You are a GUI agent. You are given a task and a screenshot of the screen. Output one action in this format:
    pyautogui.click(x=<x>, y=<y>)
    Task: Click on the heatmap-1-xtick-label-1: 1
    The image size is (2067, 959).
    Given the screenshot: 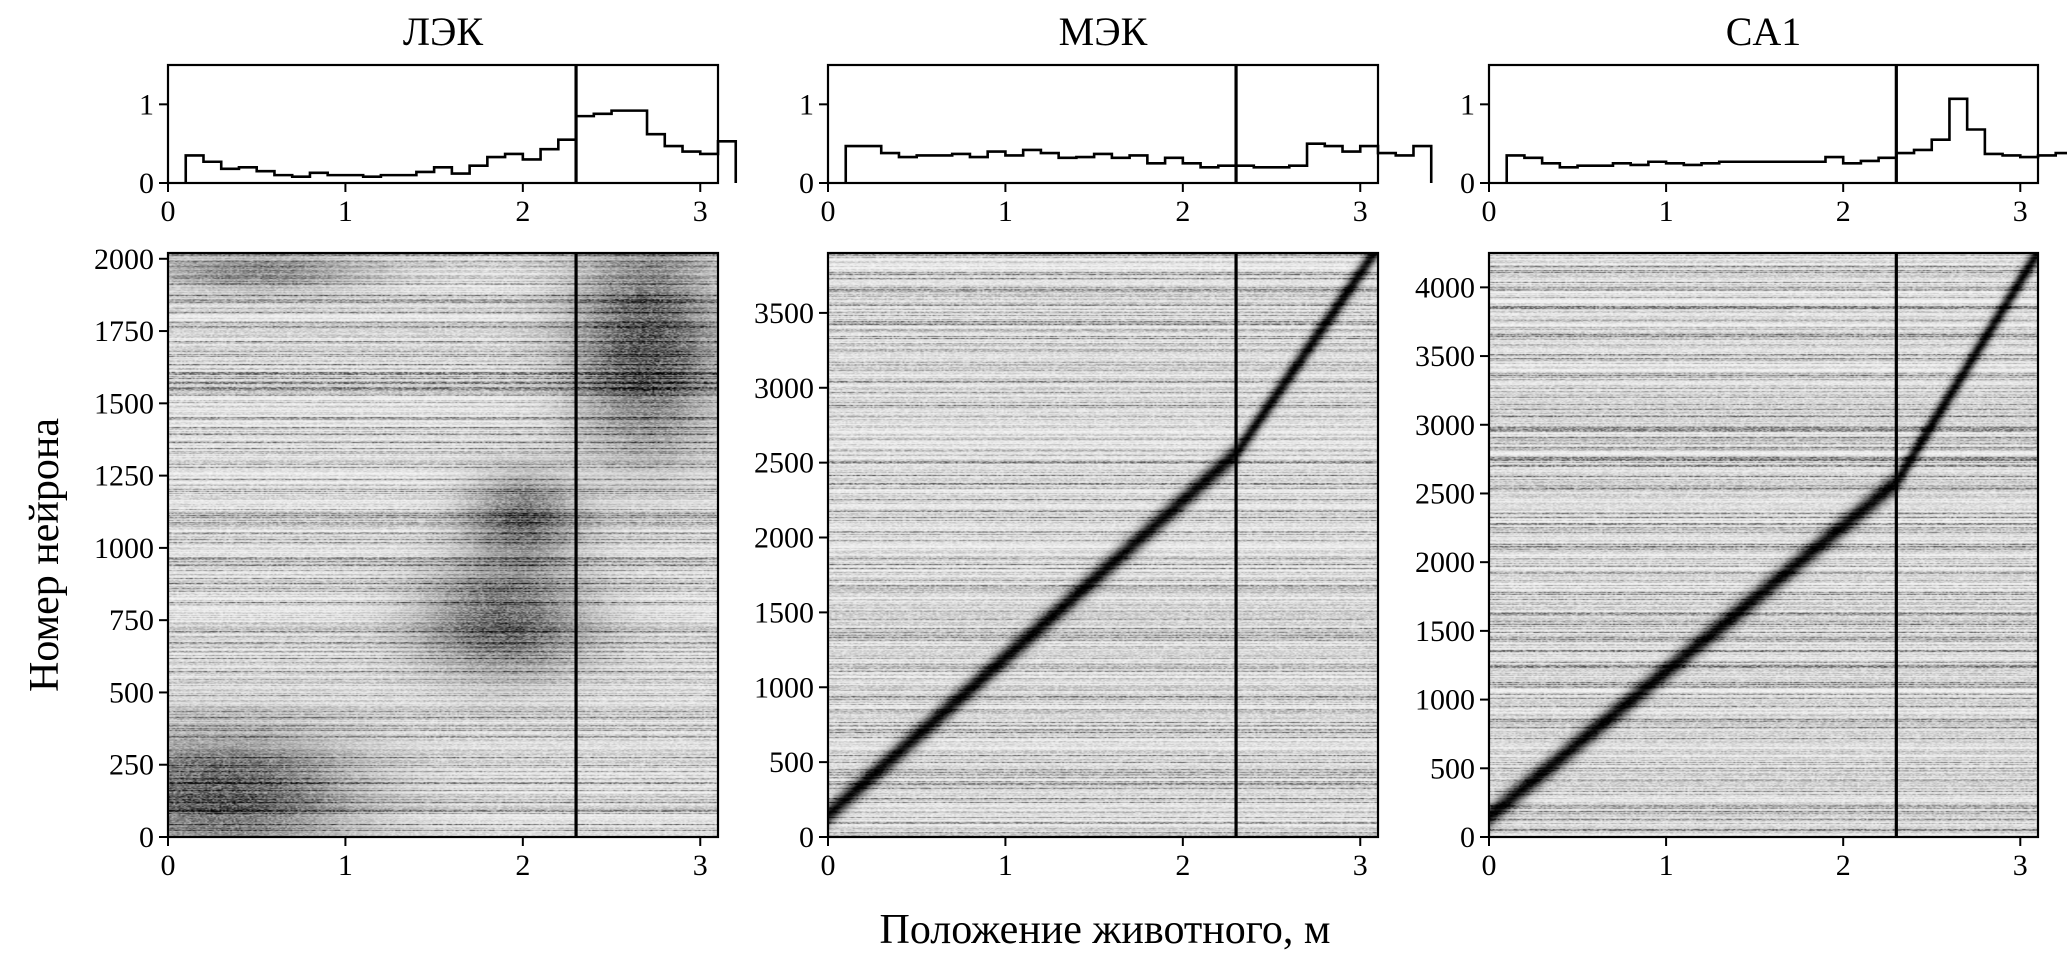 What is the action you would take?
    pyautogui.click(x=345, y=865)
    